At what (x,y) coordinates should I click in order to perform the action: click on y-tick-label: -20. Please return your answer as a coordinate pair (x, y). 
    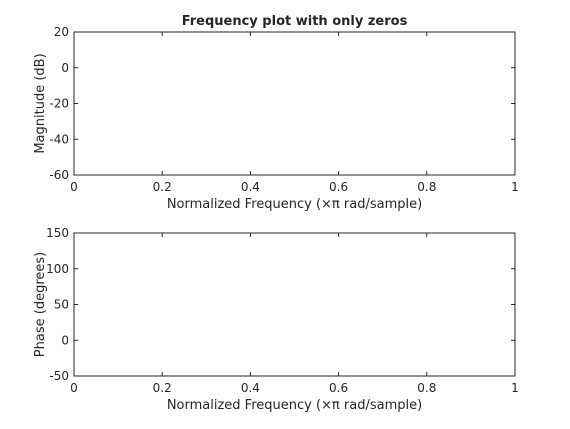
    Looking at the image, I should click on (59, 104).